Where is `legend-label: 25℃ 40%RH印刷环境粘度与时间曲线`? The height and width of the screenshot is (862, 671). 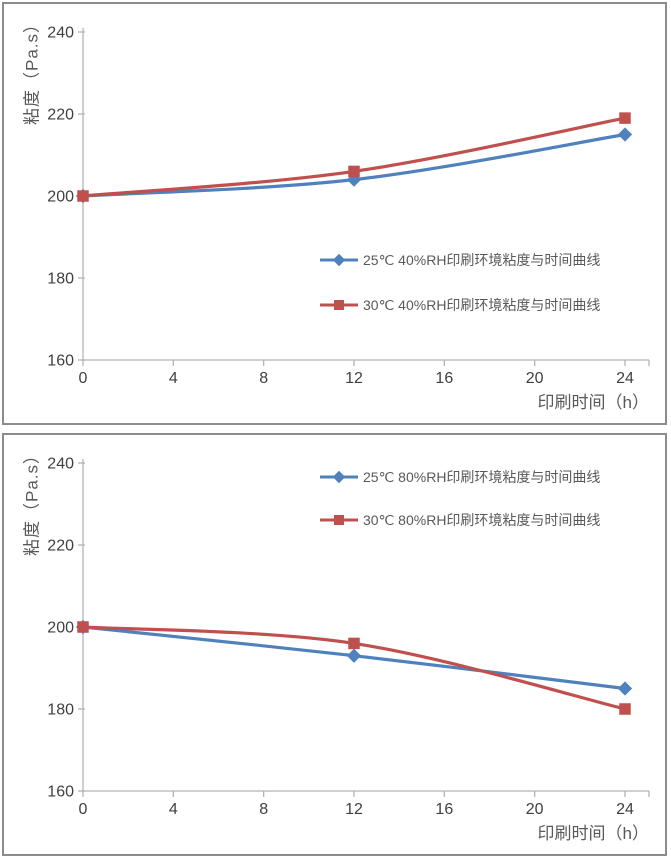 legend-label: 25℃ 40%RH印刷环境粘度与时间曲线 is located at coordinates (482, 260).